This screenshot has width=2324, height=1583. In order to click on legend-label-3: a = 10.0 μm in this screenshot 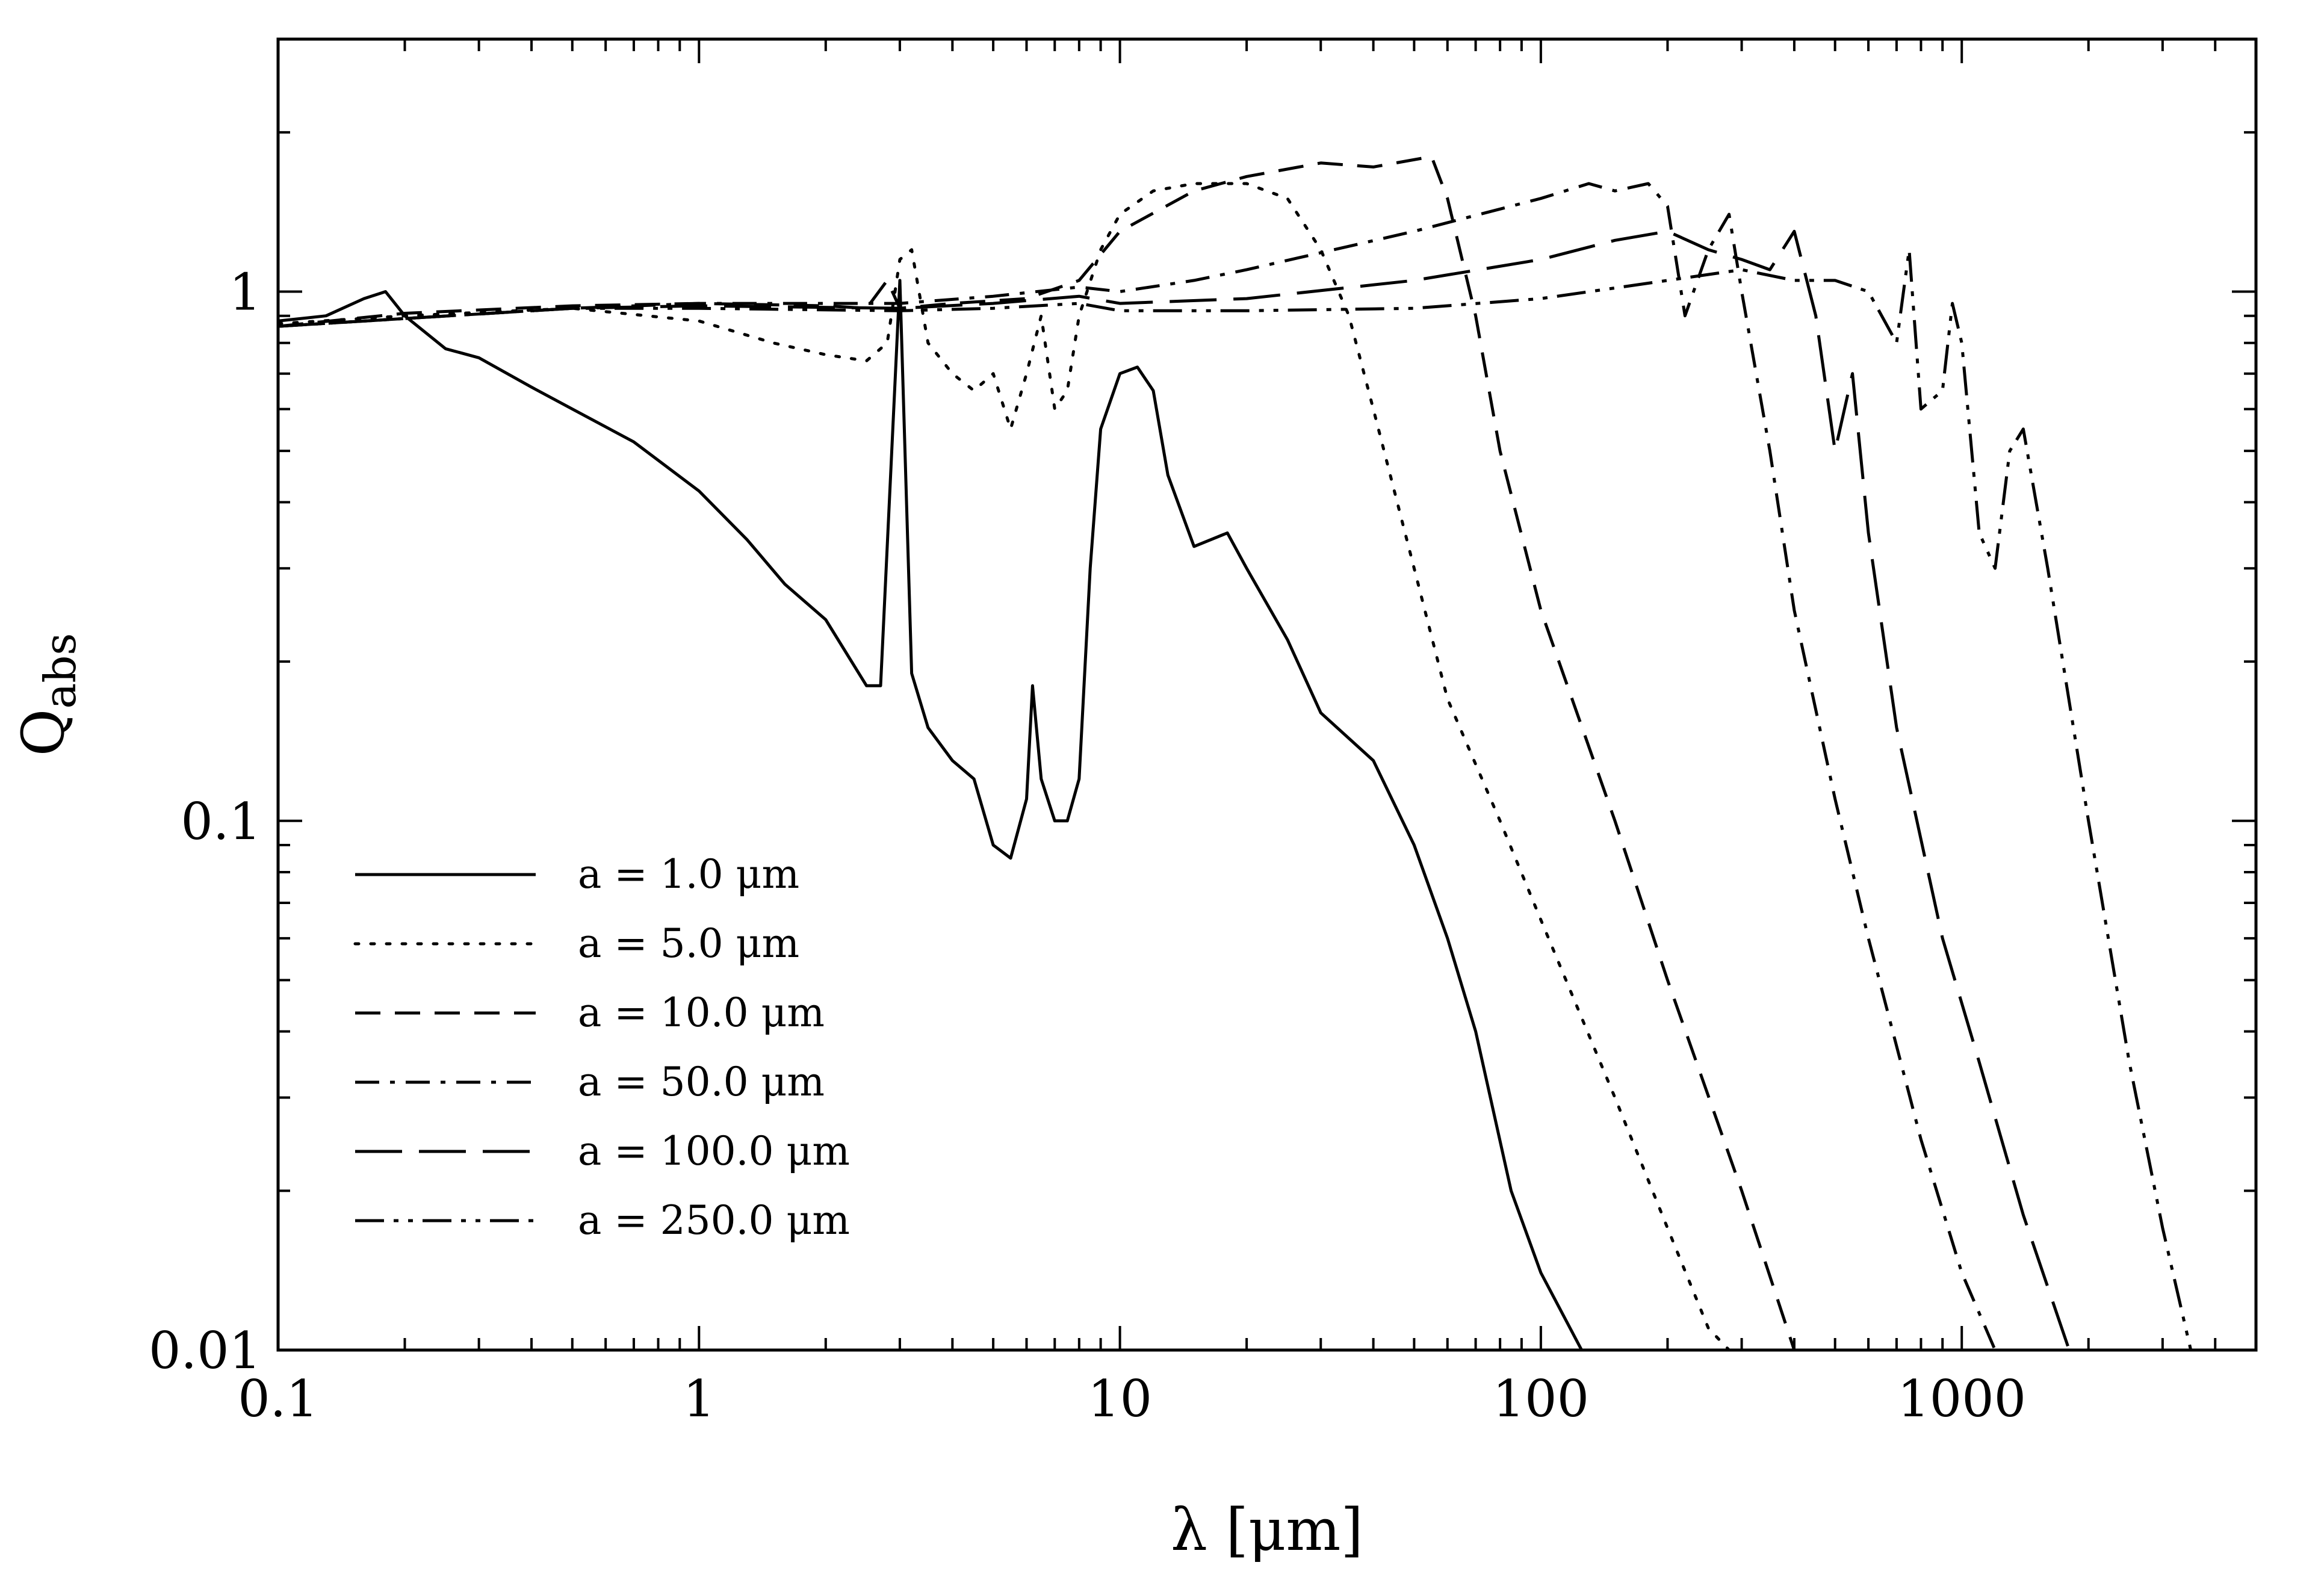, I will do `click(701, 1013)`.